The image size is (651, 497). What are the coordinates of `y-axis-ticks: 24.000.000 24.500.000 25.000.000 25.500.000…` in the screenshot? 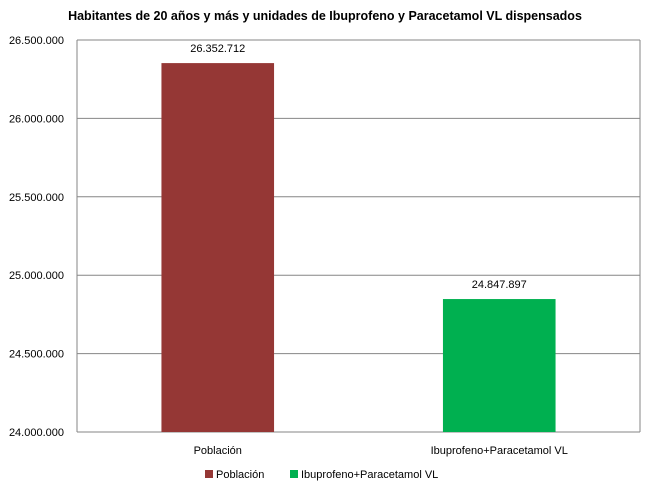 It's located at (36, 237).